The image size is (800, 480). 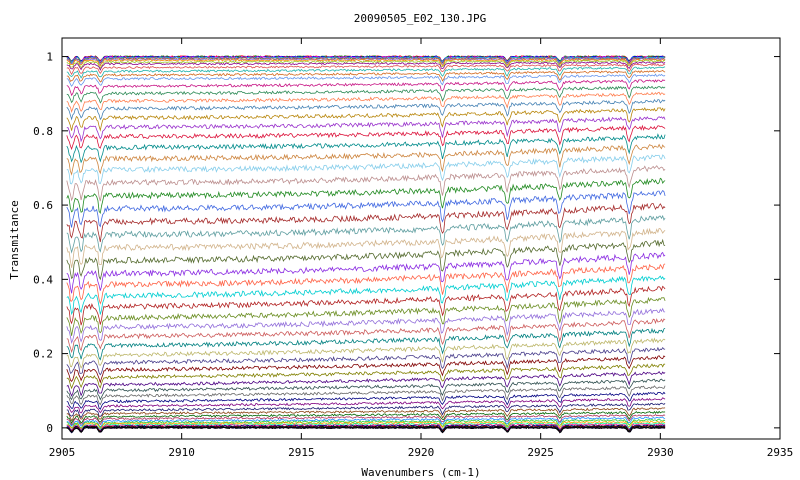 What do you see at coordinates (660, 452) in the screenshot?
I see `x-tick-label: 2930` at bounding box center [660, 452].